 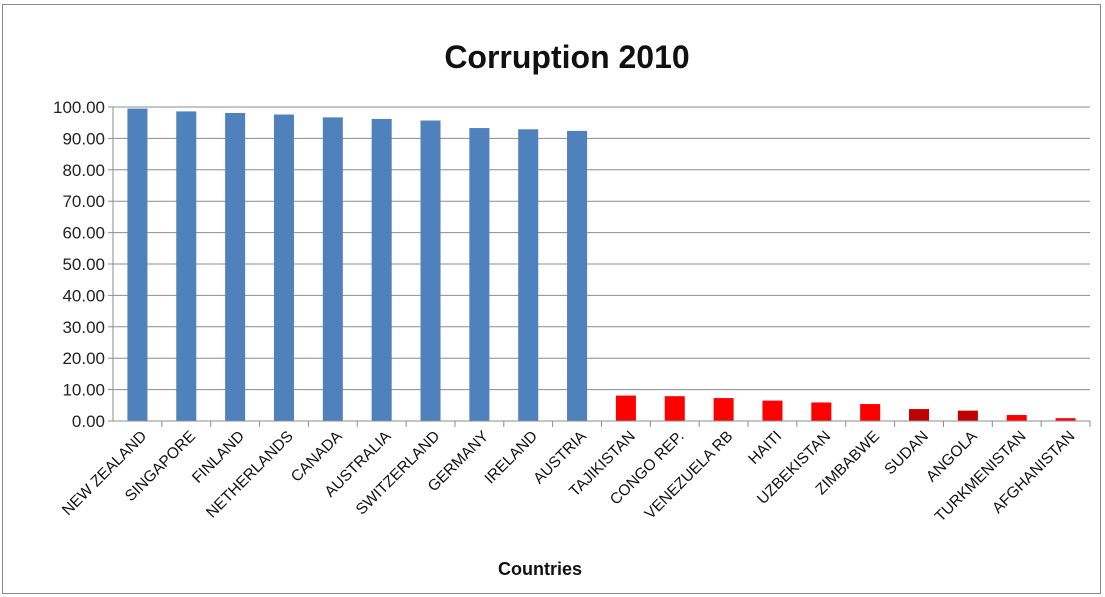 What do you see at coordinates (689, 475) in the screenshot?
I see `x-tick-label: VENEZUELA RB` at bounding box center [689, 475].